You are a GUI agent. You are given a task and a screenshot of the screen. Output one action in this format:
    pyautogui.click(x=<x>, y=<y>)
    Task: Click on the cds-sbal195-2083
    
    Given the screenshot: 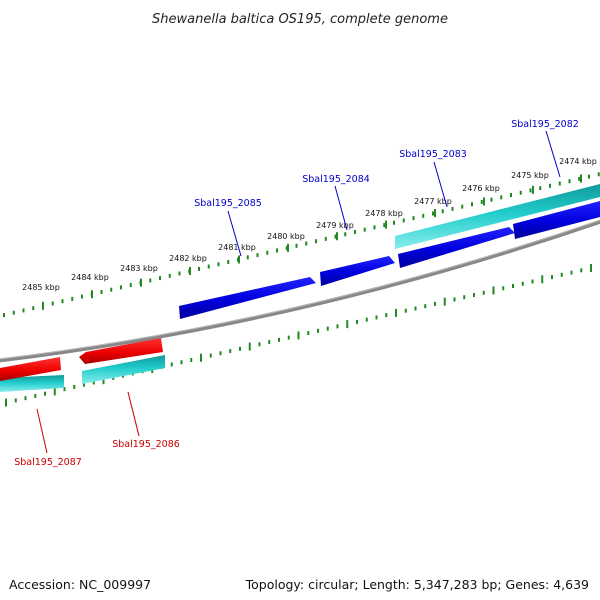 What is the action you would take?
    pyautogui.click(x=456, y=247)
    